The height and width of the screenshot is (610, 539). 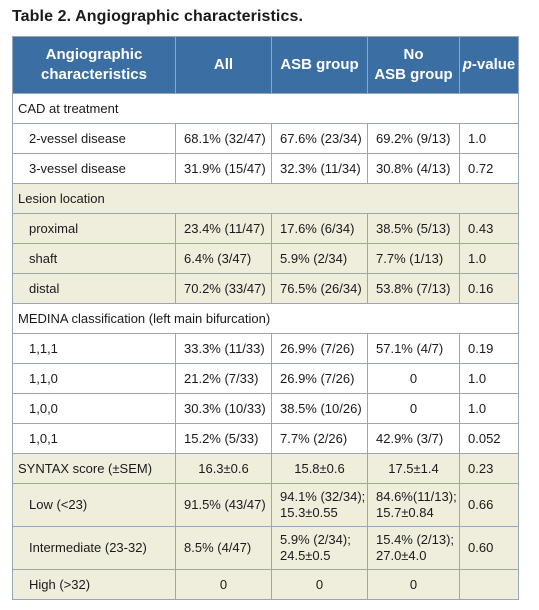 I want to click on cell-no-asb: 57.1% (4/7), so click(x=413, y=348).